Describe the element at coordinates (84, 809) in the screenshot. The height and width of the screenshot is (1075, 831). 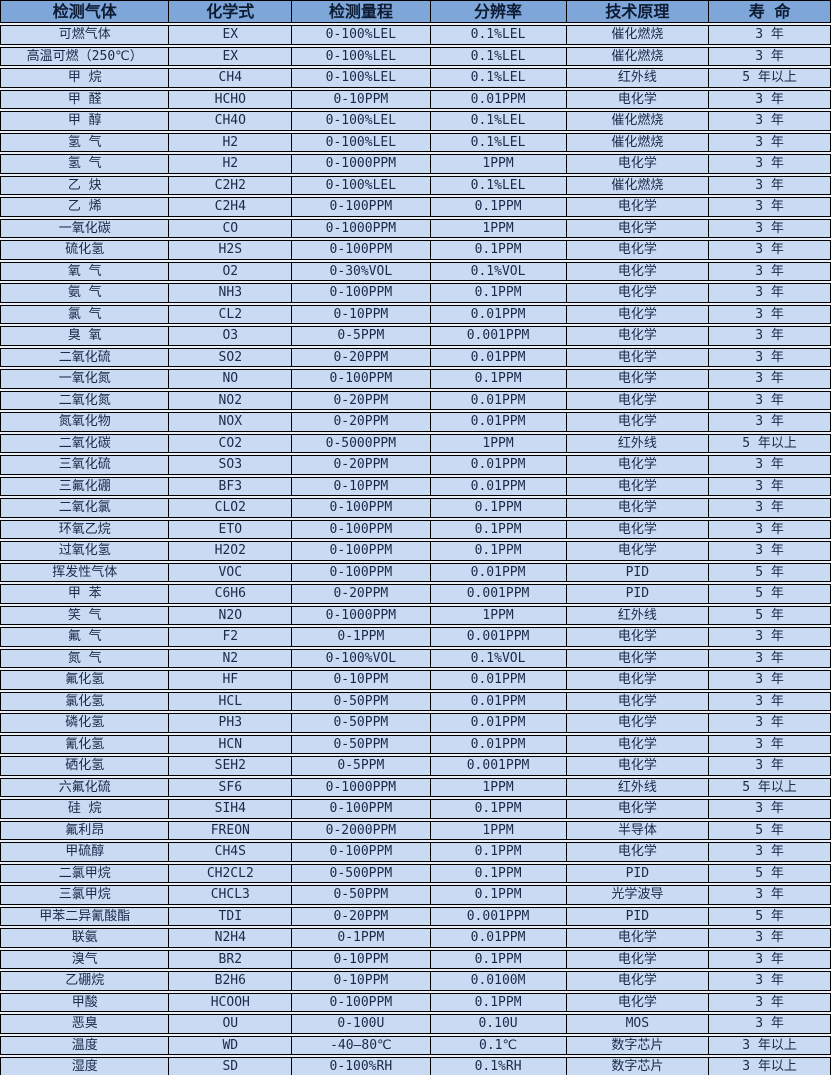
I see `gas-name-cell: 硅 烷` at that location.